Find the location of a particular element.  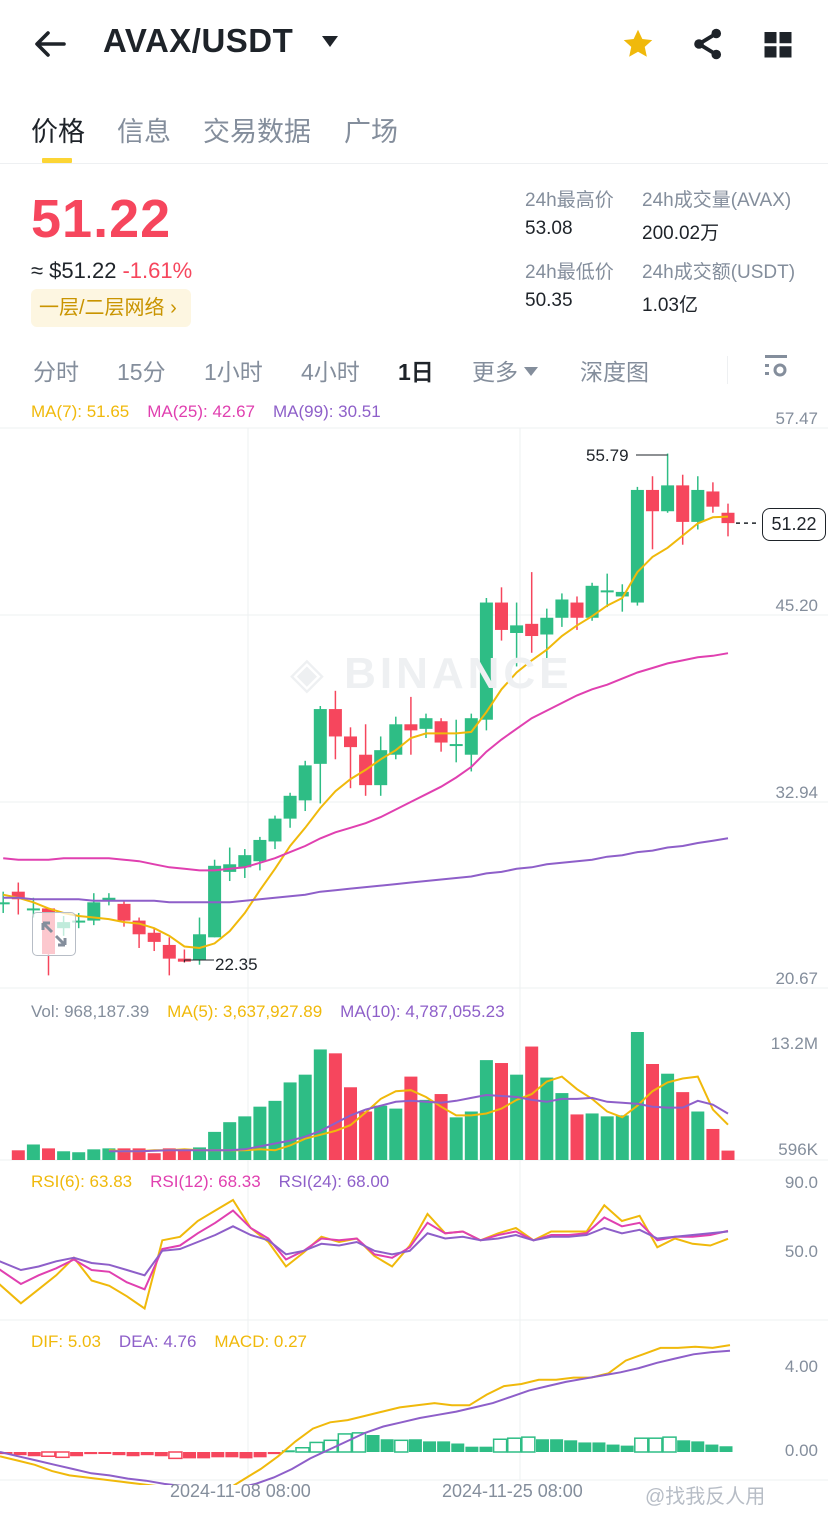

interval-more-label: 更多 is located at coordinates (495, 372).